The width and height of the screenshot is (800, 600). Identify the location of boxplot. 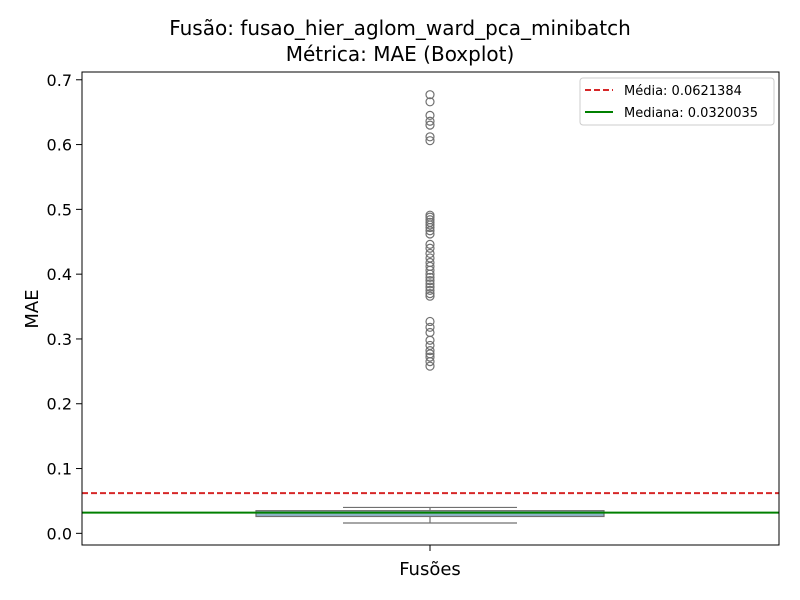
(430, 515).